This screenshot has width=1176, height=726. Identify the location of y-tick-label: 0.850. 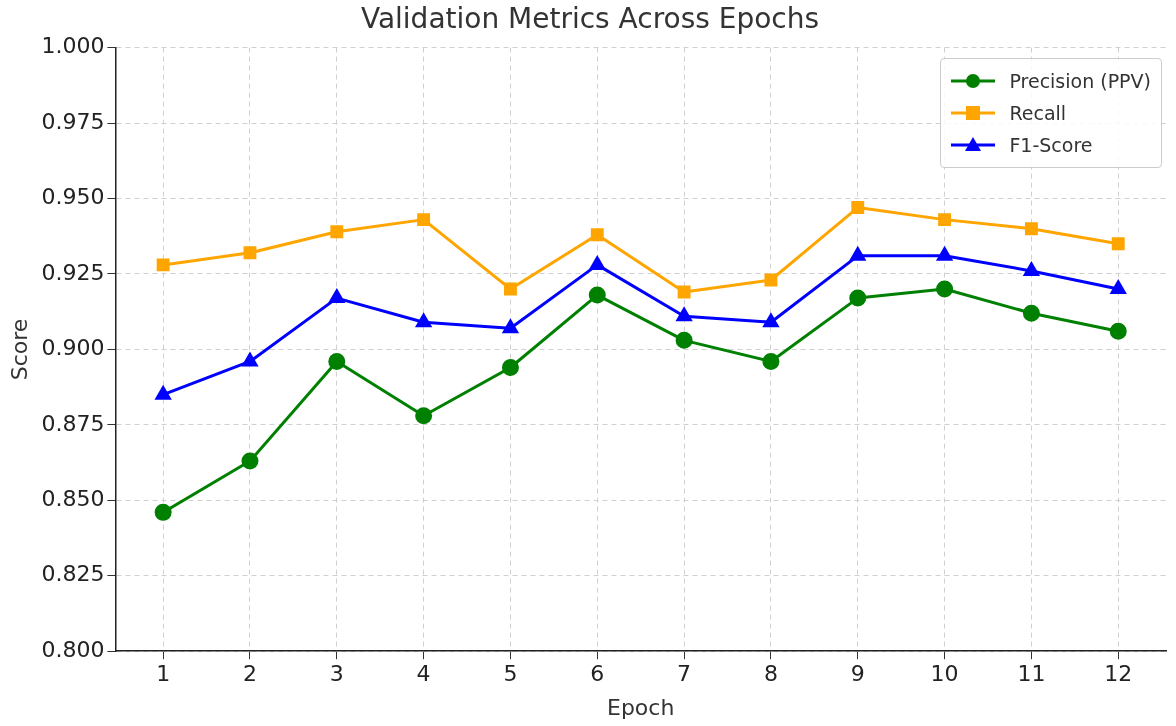
(73, 499).